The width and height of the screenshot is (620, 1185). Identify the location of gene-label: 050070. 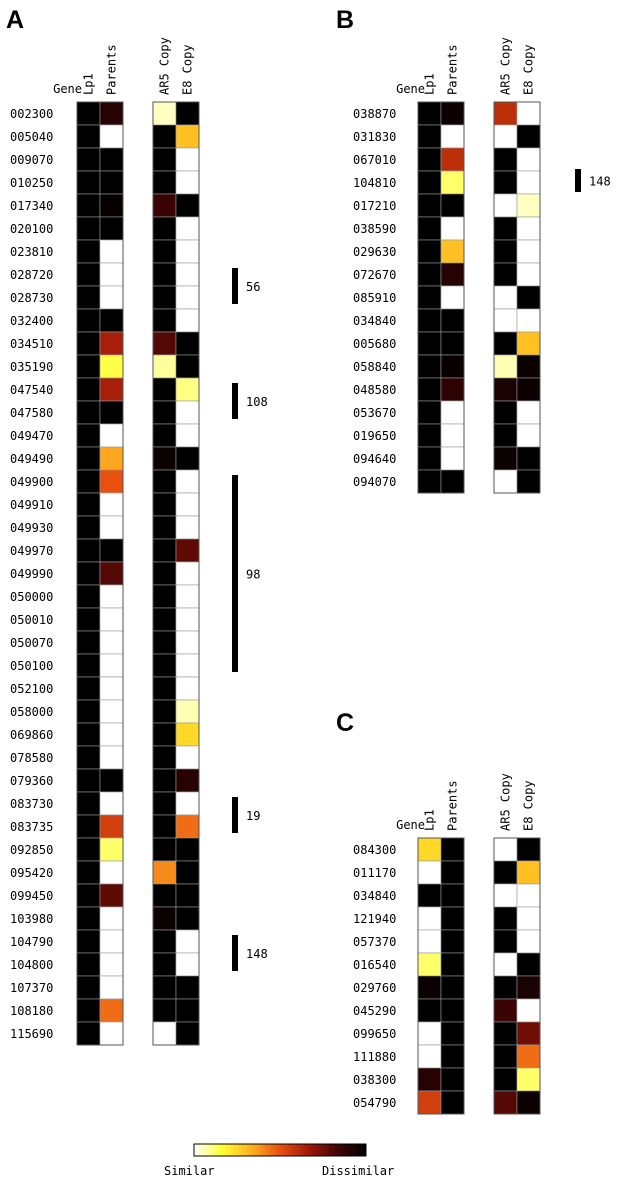
(31, 643).